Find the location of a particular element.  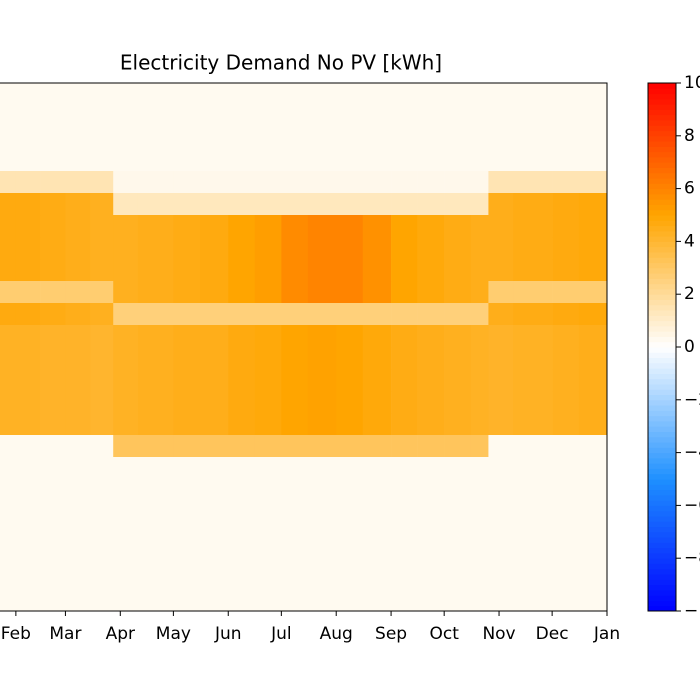

colorbar-tick-label: 10 is located at coordinates (692, 83).